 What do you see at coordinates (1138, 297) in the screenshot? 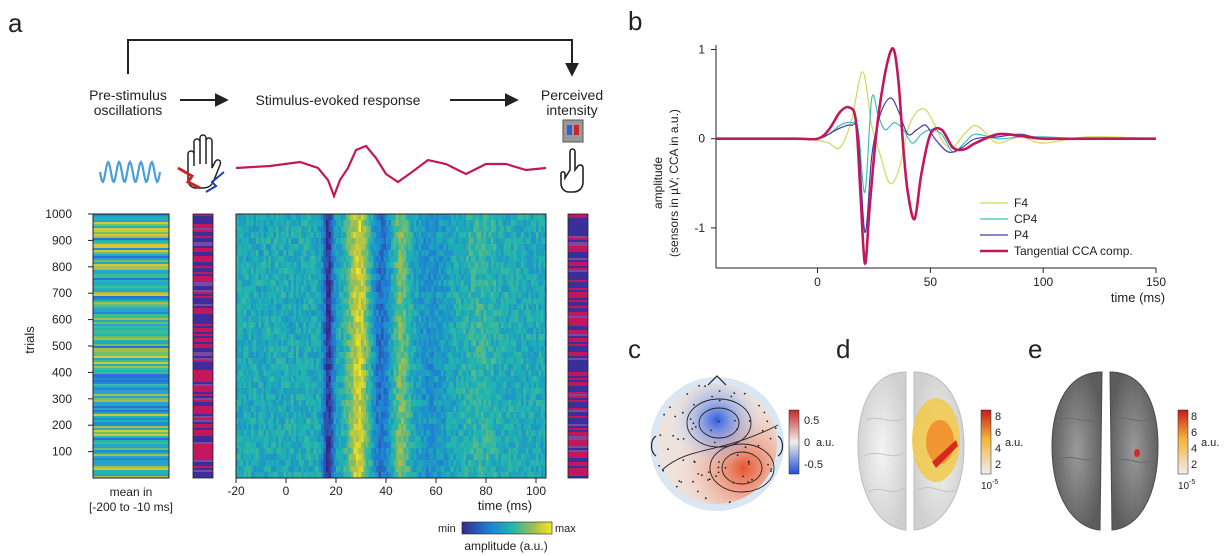
I see `b-xlabel: time (ms)` at bounding box center [1138, 297].